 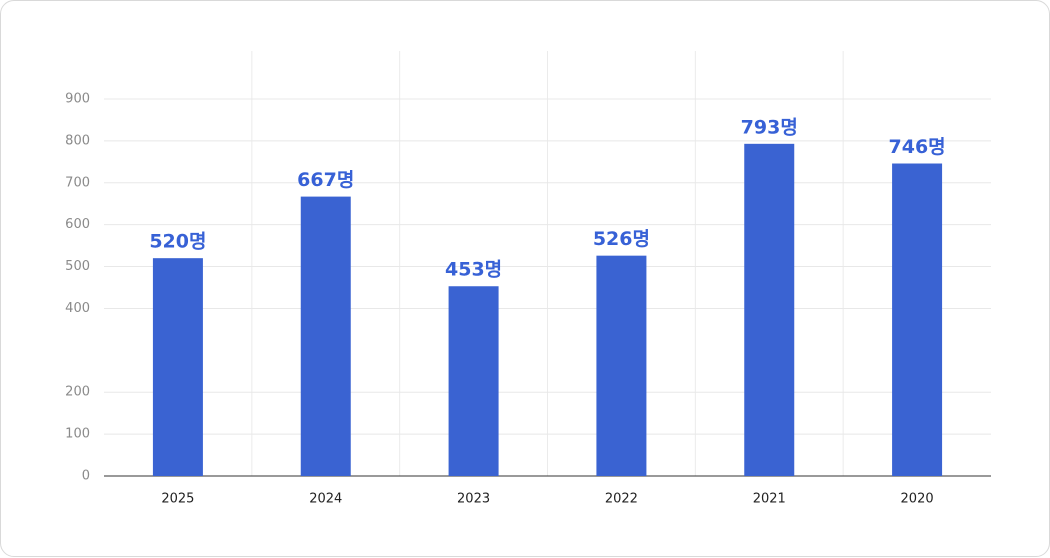 I want to click on y-tick-label: 0, so click(x=86, y=476).